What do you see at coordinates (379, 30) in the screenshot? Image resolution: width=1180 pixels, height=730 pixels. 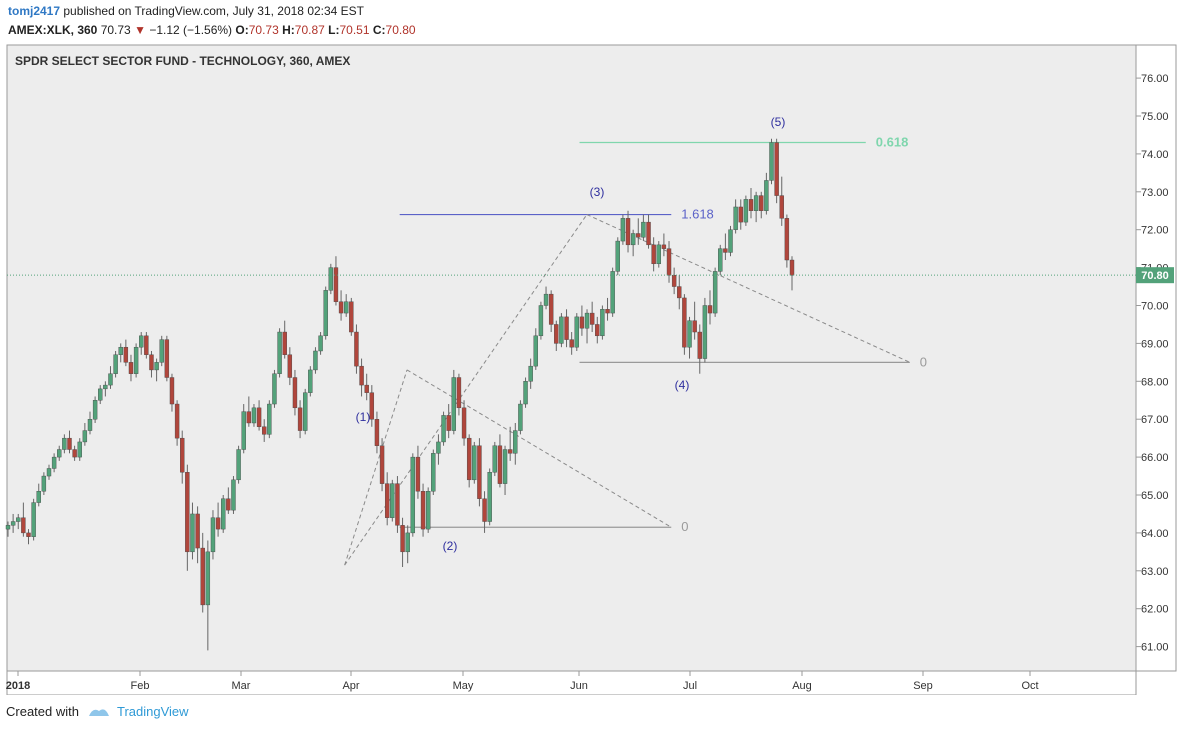 I see `close-label: C:` at bounding box center [379, 30].